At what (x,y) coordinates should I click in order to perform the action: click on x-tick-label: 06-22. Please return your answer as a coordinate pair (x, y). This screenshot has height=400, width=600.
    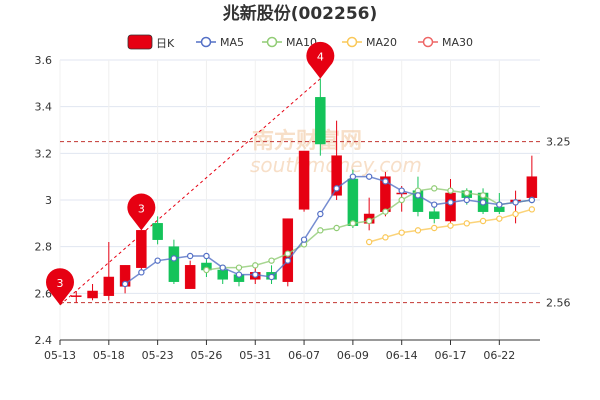
    Looking at the image, I should click on (499, 355).